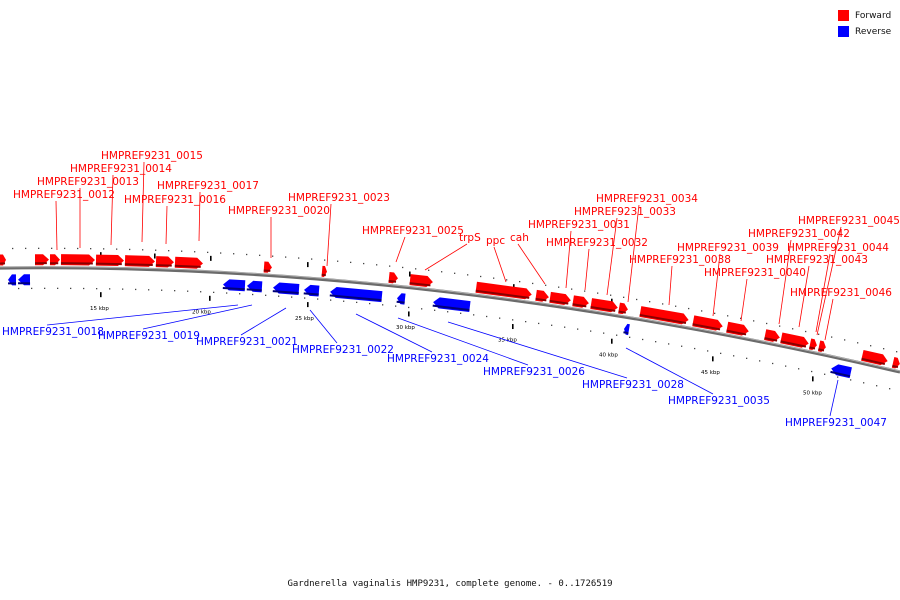  Describe the element at coordinates (710, 373) in the screenshot. I see `scale-label: 45 kbp` at that location.